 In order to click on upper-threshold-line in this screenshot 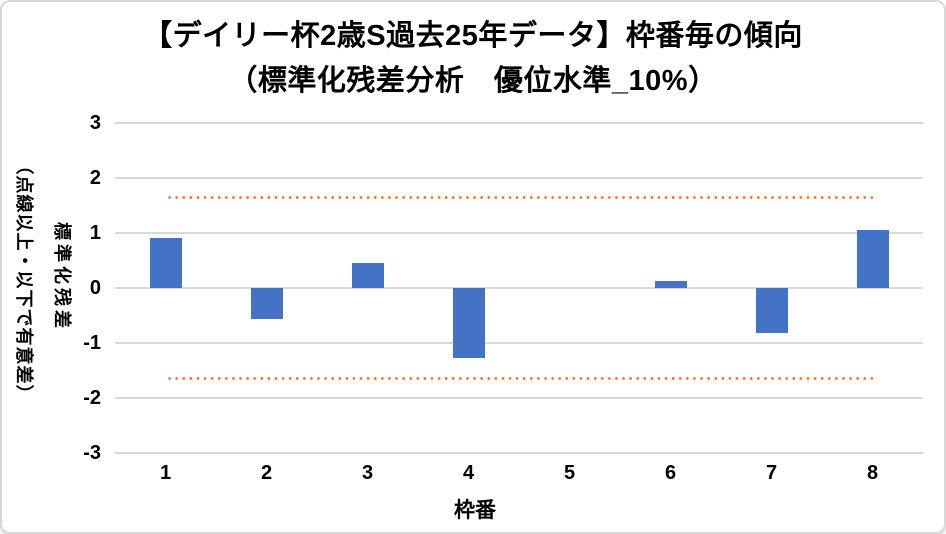, I will do `click(519, 198)`.